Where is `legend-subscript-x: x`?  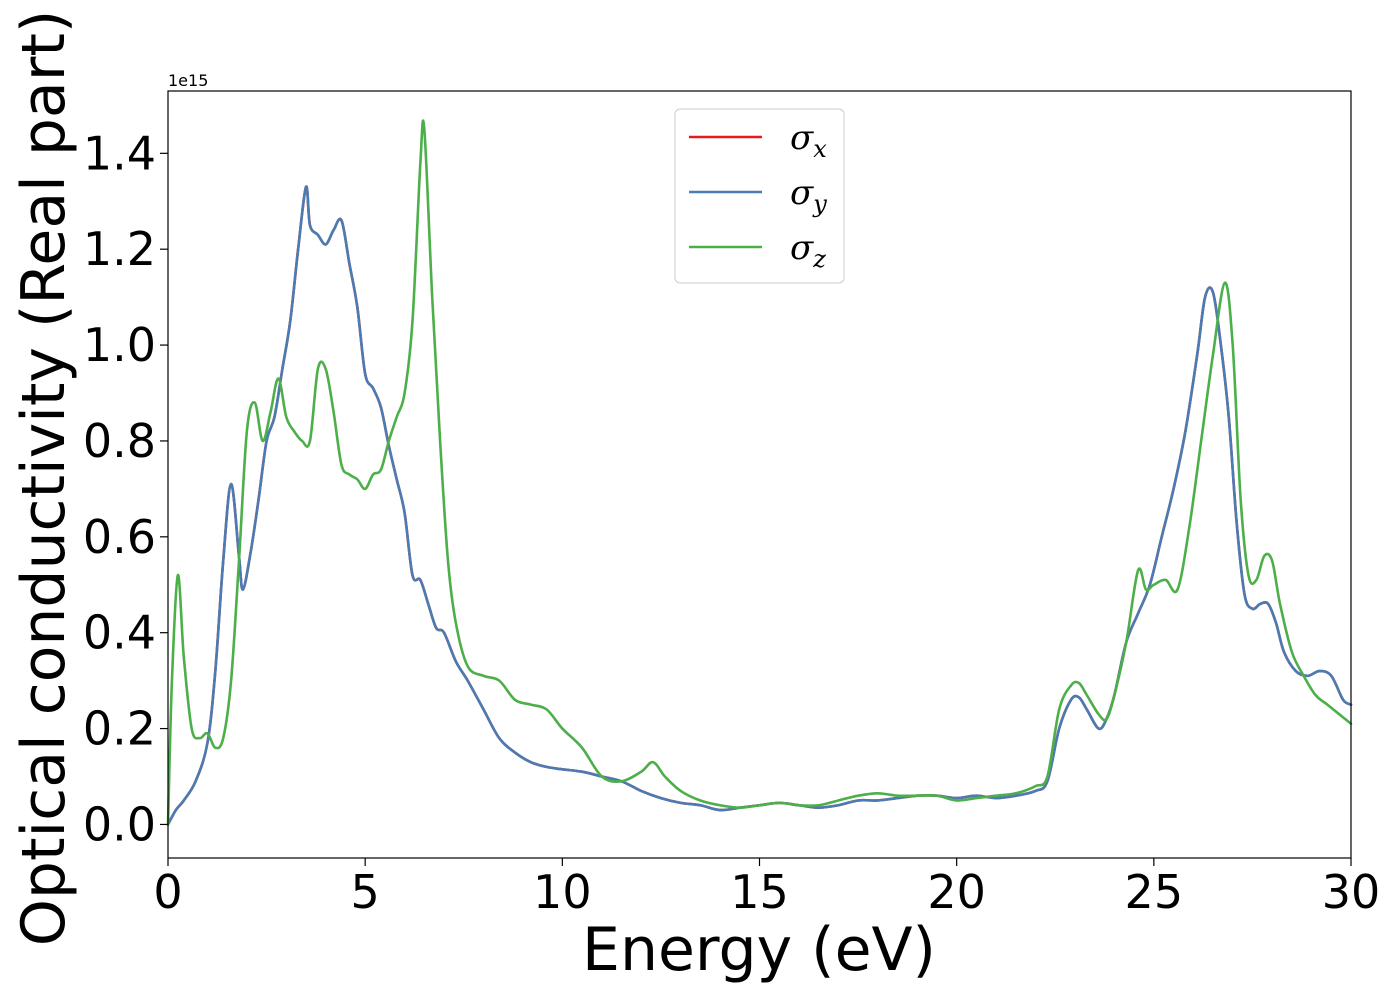 legend-subscript-x: x is located at coordinates (820, 149).